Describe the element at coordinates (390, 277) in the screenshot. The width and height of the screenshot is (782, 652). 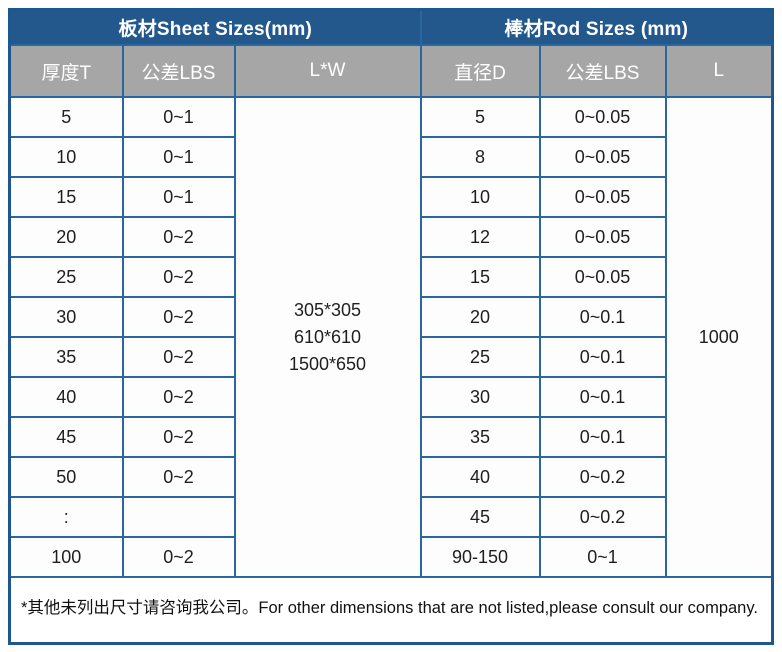
I see `table-row: 25 0~2 15 0~0.05` at that location.